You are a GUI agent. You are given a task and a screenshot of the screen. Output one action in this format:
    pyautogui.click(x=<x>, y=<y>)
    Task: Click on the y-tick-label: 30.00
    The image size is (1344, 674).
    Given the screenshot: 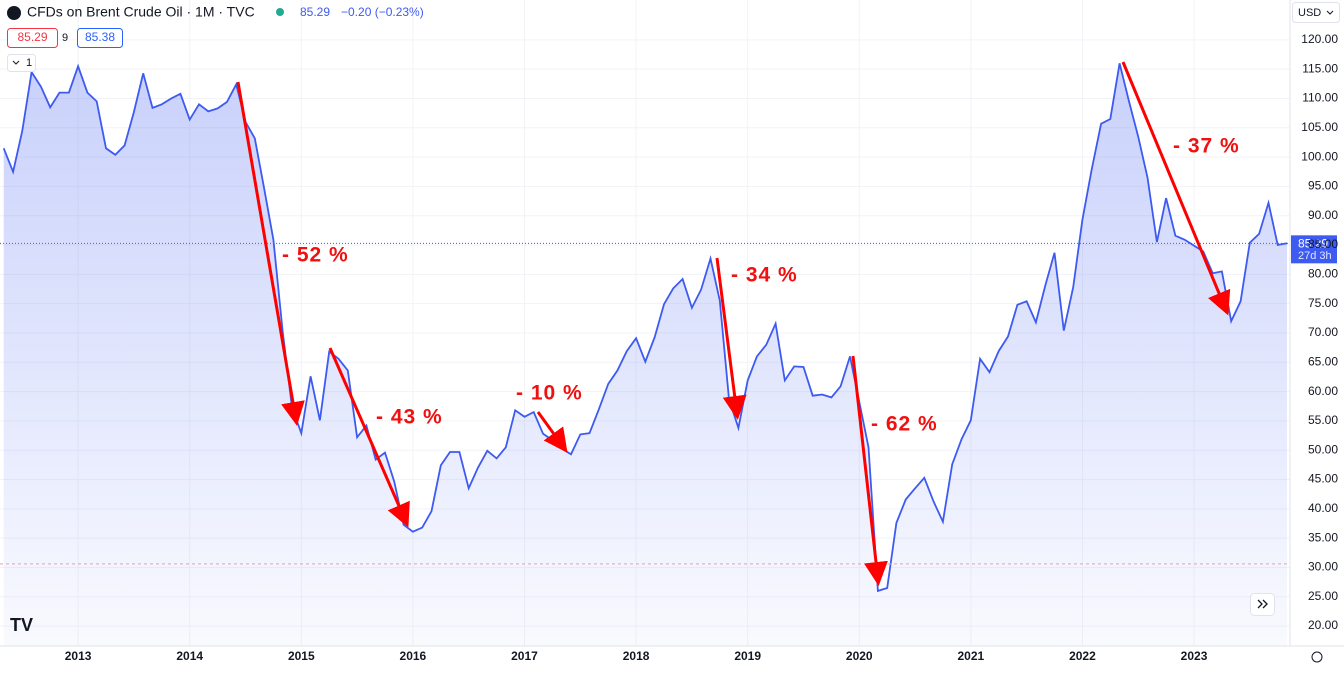 What is the action you would take?
    pyautogui.click(x=1323, y=567)
    